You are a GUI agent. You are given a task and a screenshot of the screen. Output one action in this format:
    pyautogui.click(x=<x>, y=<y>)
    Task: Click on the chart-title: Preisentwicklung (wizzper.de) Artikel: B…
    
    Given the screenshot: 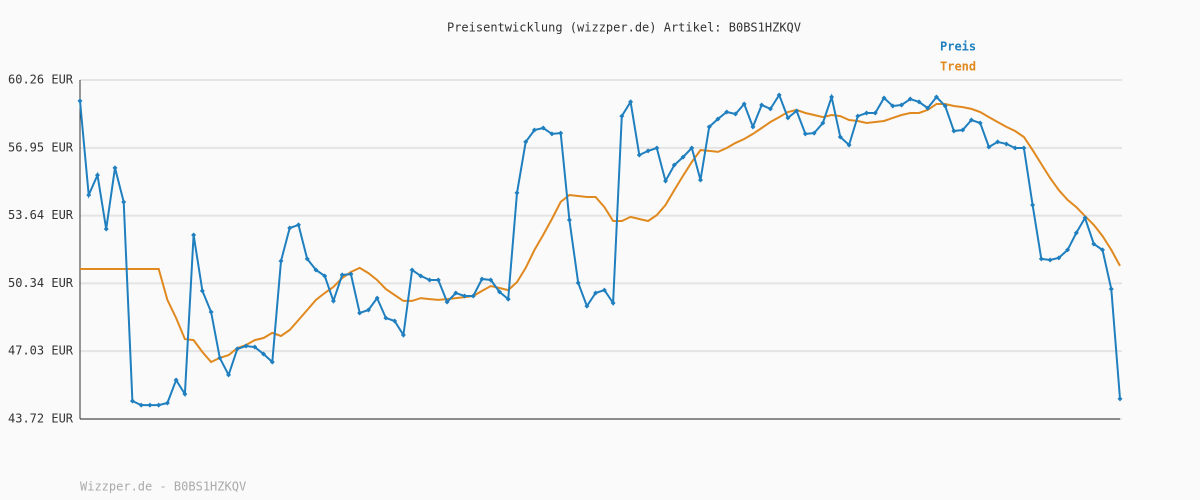 What is the action you would take?
    pyautogui.click(x=624, y=28)
    